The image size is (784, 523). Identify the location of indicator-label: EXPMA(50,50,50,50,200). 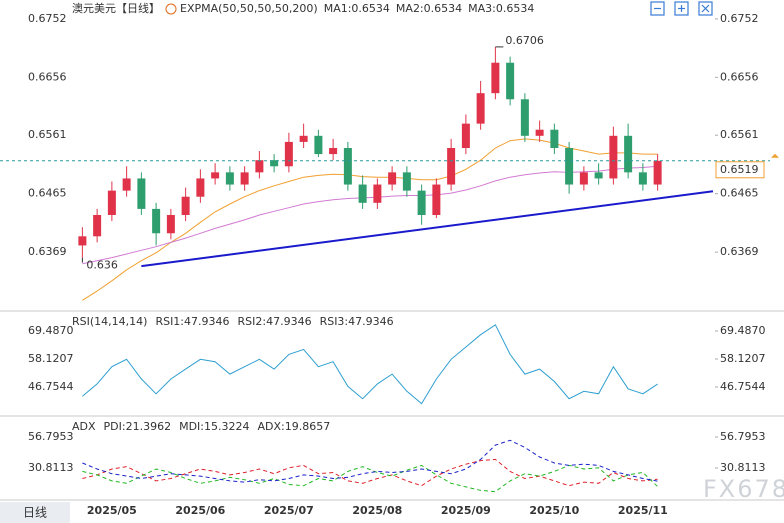
(249, 8).